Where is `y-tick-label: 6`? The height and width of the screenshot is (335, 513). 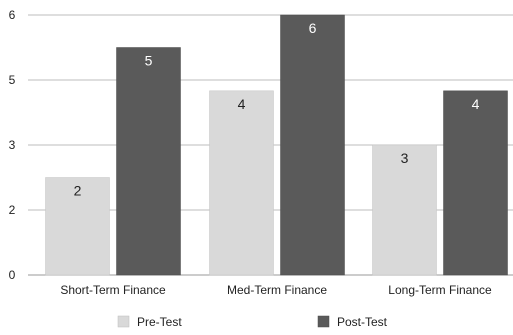 y-tick-label: 6 is located at coordinates (12, 15).